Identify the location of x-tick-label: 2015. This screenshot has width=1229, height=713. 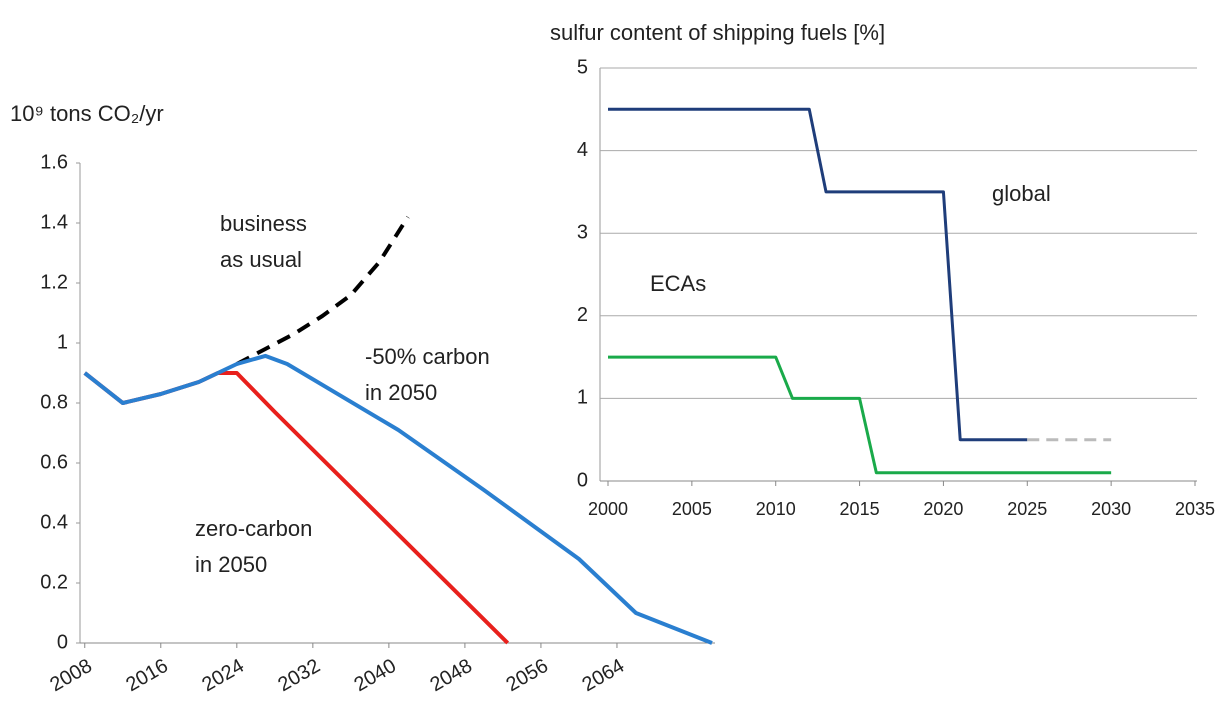
(860, 509).